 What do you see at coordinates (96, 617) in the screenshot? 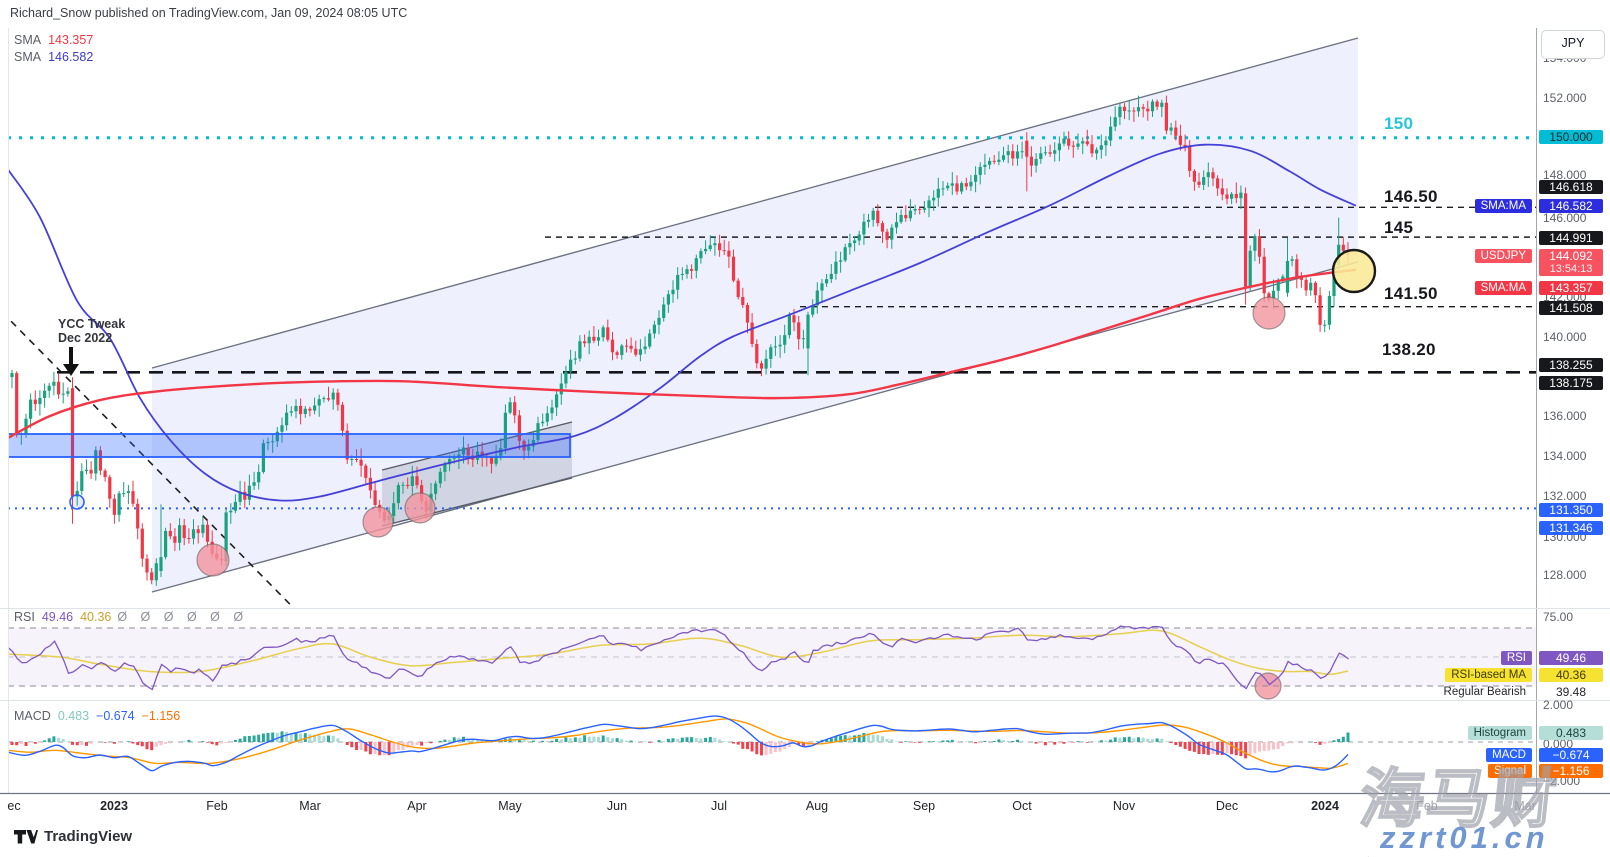
I see `rsi-ma-value: 40.36` at bounding box center [96, 617].